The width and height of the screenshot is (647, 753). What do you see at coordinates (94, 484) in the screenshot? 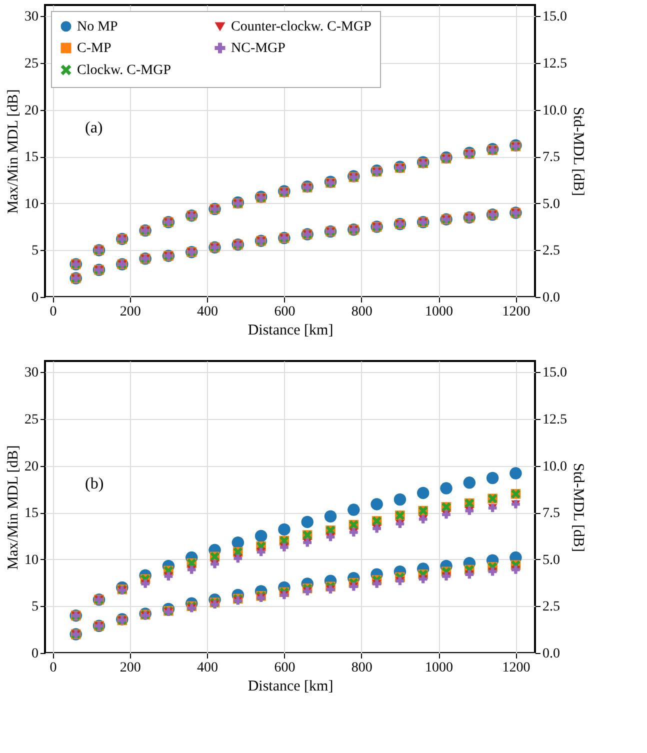
I see `annotation: (b)` at bounding box center [94, 484].